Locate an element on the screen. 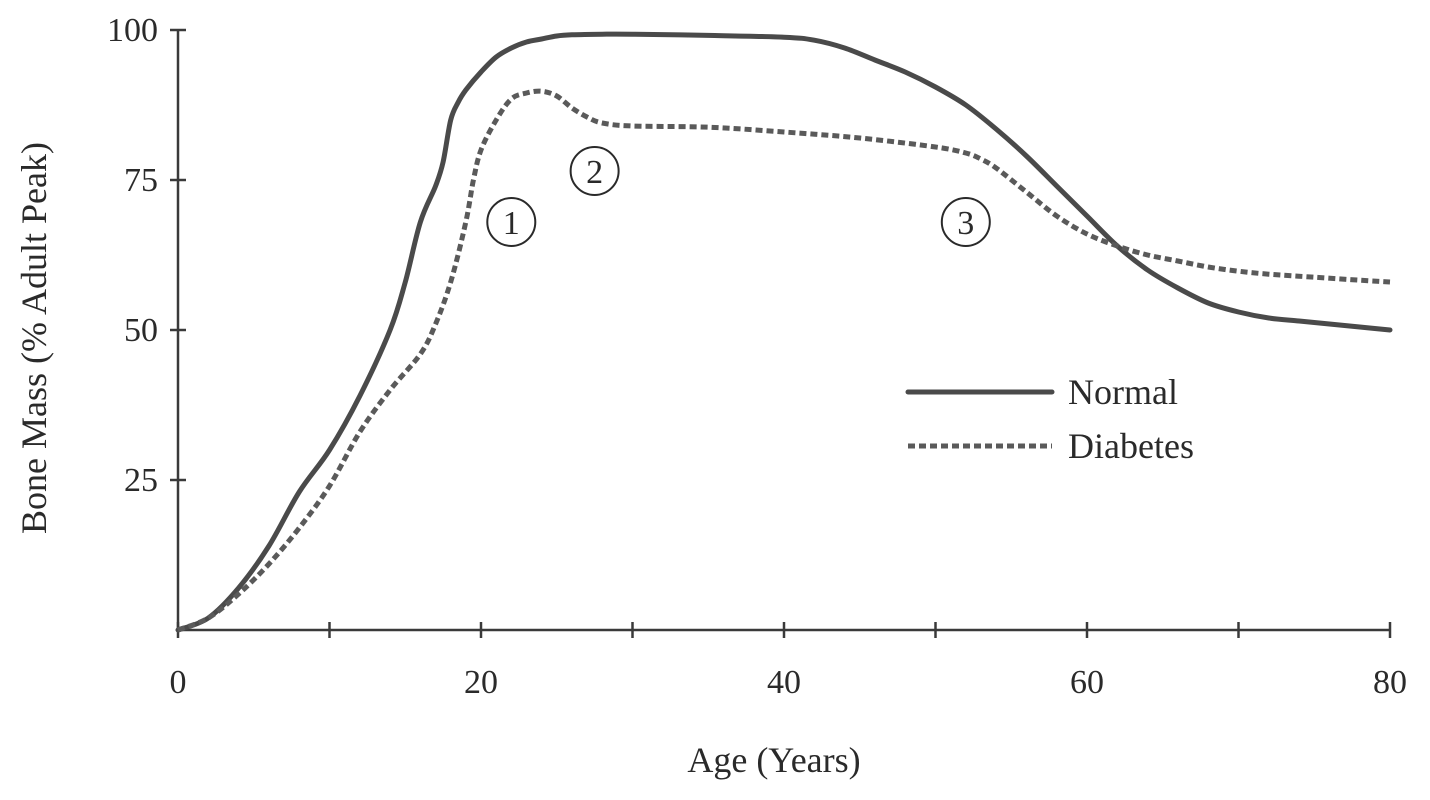 This screenshot has width=1430, height=800. y-tick-label: 25 is located at coordinates (141, 480).